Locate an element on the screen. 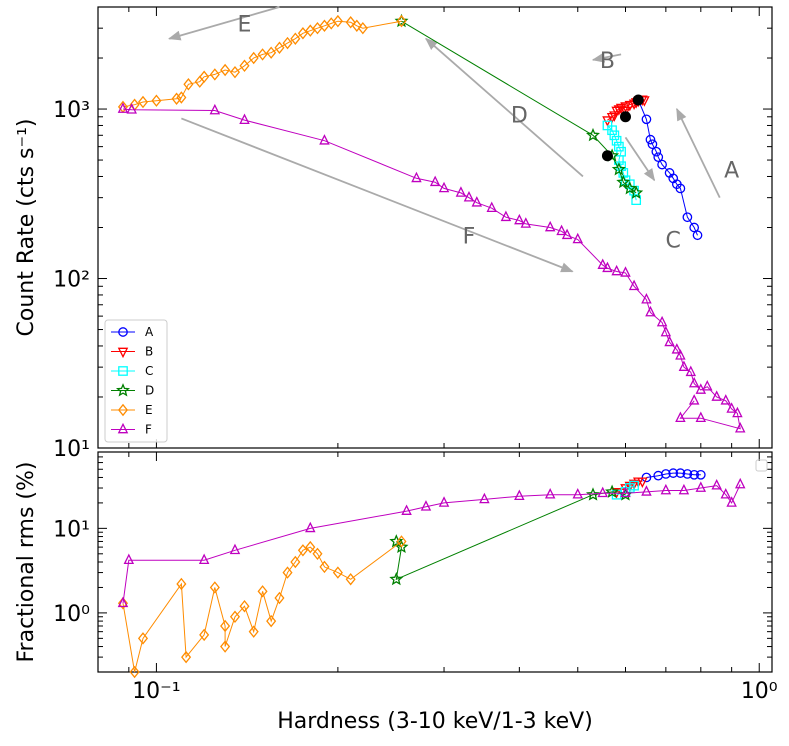 Image resolution: width=789 pixels, height=746 pixels. top-series-line-e is located at coordinates (262, 64).